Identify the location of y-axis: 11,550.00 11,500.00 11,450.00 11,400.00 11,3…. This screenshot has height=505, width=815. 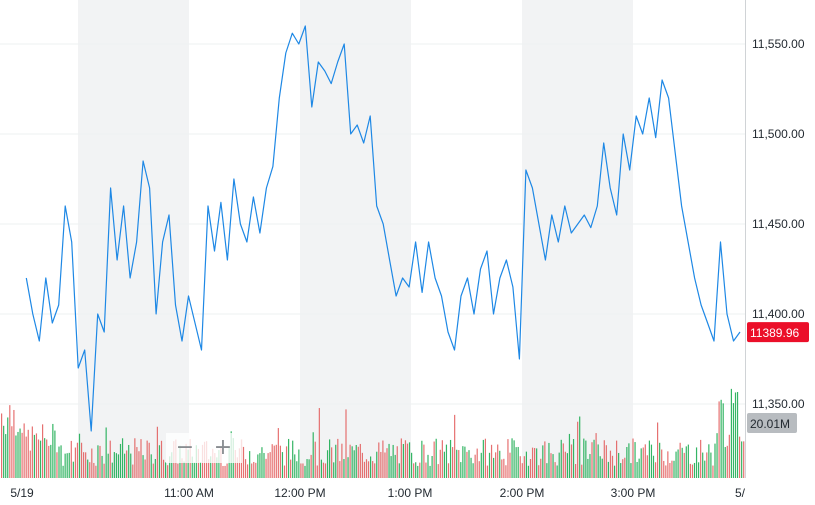
(778, 224).